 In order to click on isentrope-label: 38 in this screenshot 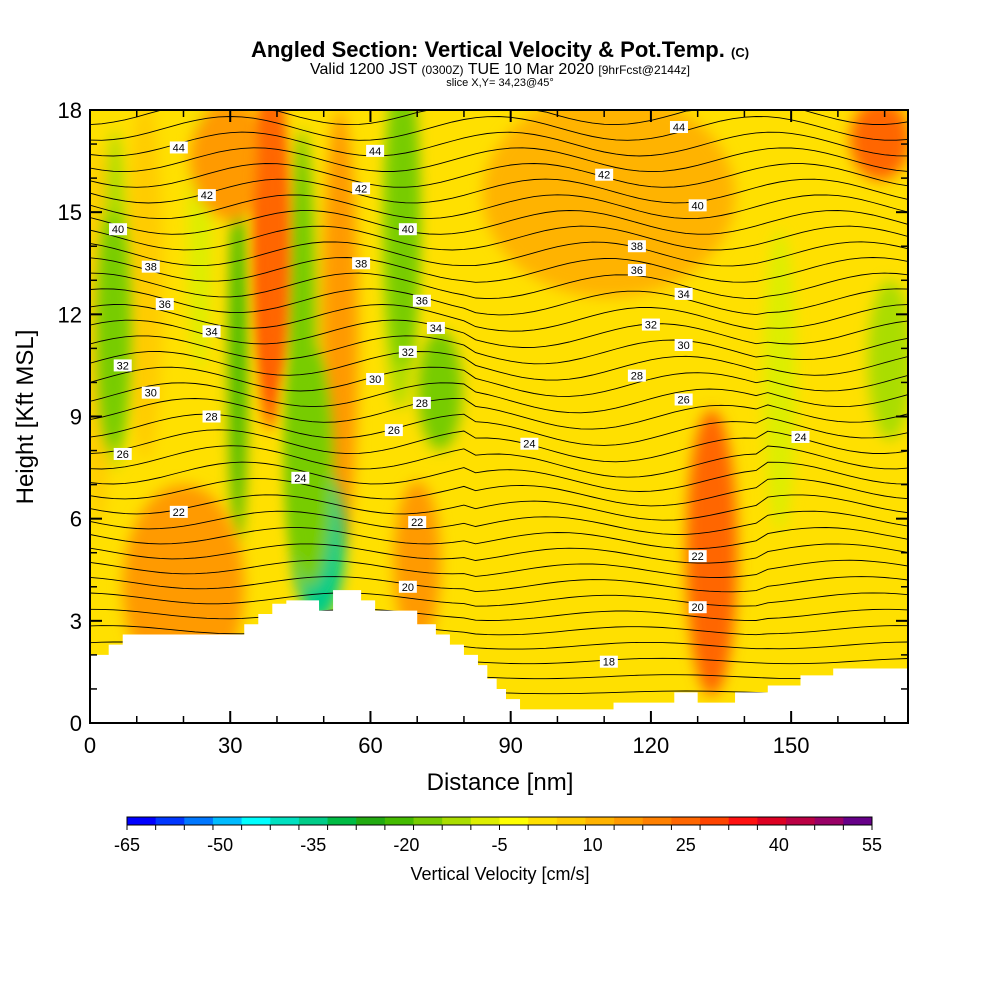, I will do `click(361, 263)`.